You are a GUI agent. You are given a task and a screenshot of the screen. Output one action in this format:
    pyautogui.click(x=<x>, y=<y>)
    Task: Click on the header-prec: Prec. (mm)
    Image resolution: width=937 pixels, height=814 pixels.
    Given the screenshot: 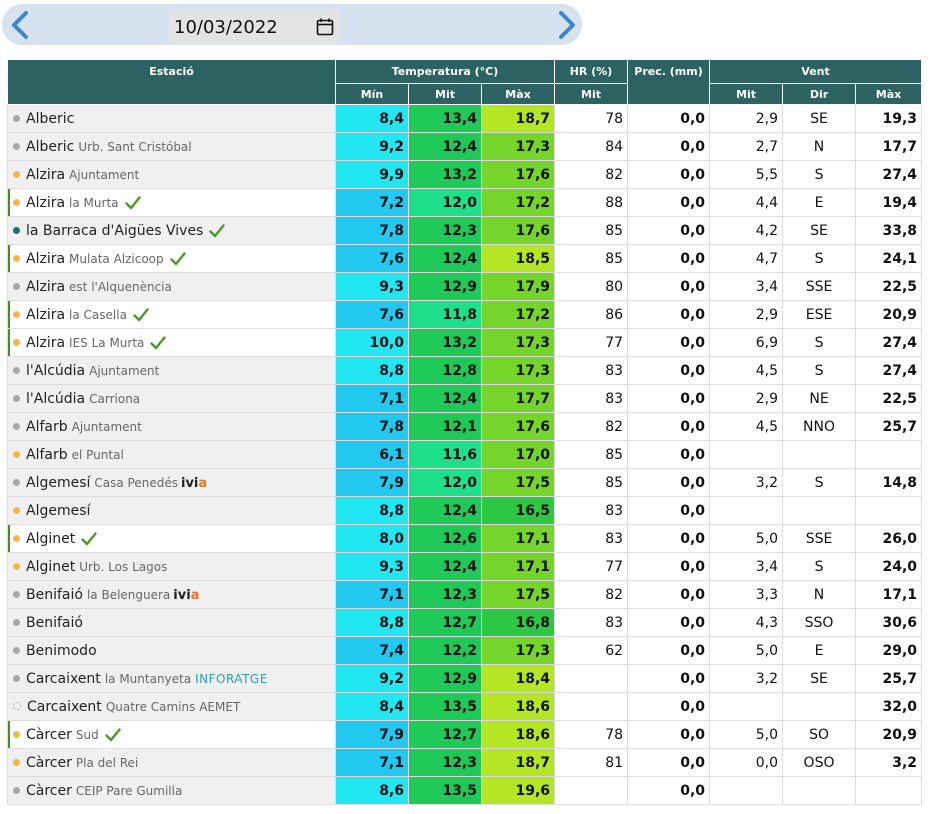 What is the action you would take?
    pyautogui.click(x=669, y=82)
    